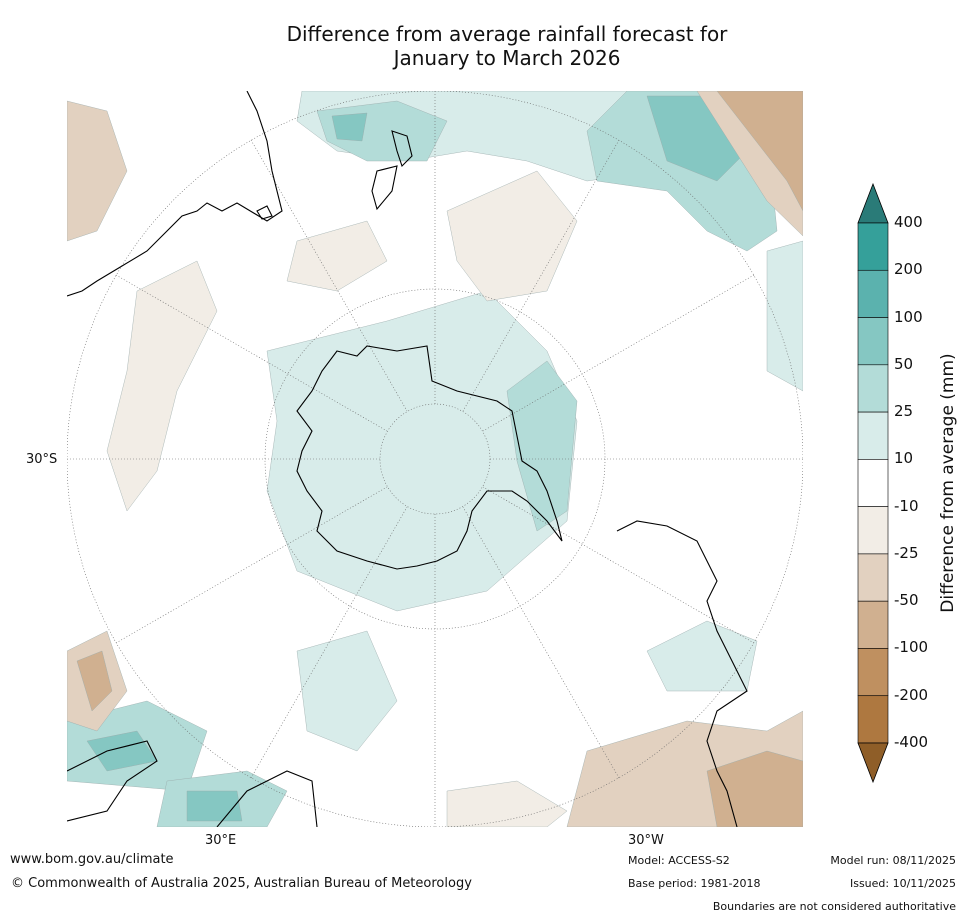 This screenshot has height=919, width=965. Describe the element at coordinates (507, 58) in the screenshot. I see `title-line-2: January to March 2026` at that location.